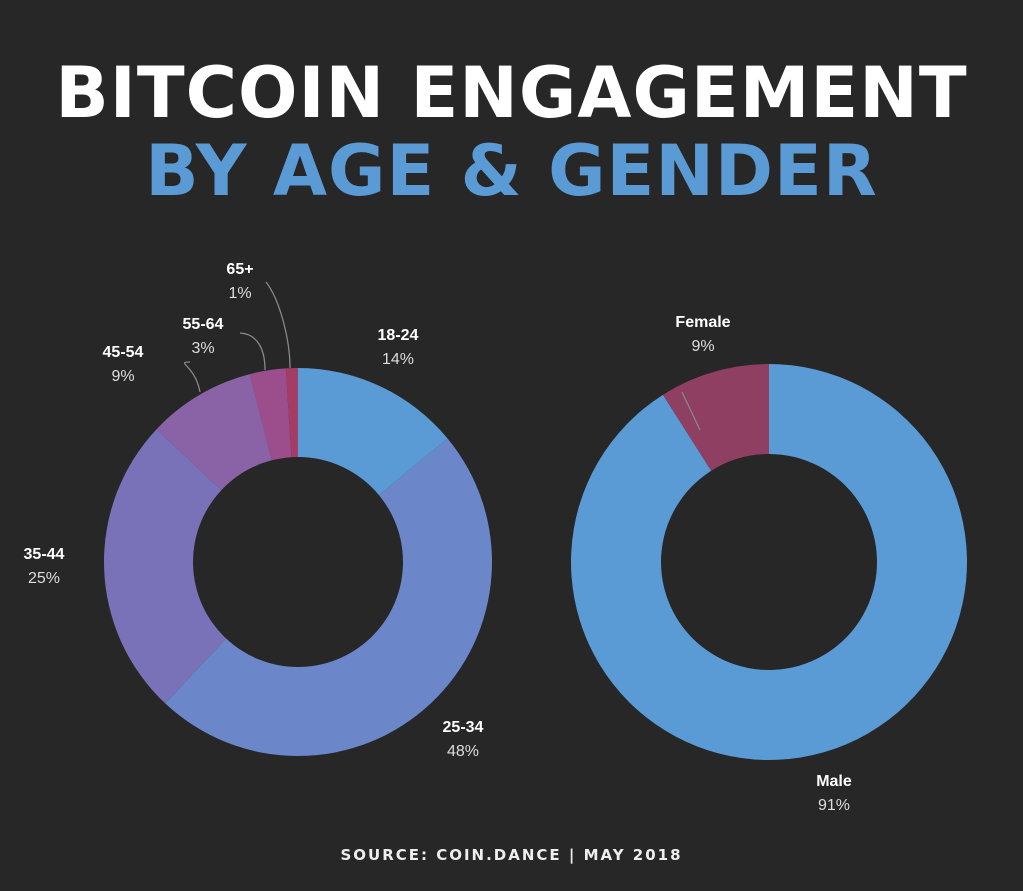 This screenshot has width=1023, height=891. Describe the element at coordinates (278, 325) in the screenshot. I see `leader-line-65-plus` at that location.